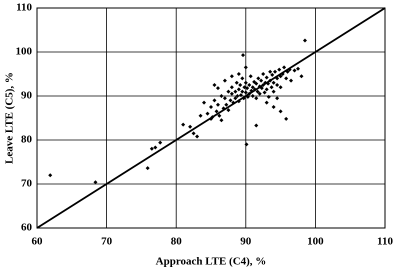 This screenshot has width=400, height=272. What do you see at coordinates (24, 8) in the screenshot?
I see `y-tick-label: 110` at bounding box center [24, 8].